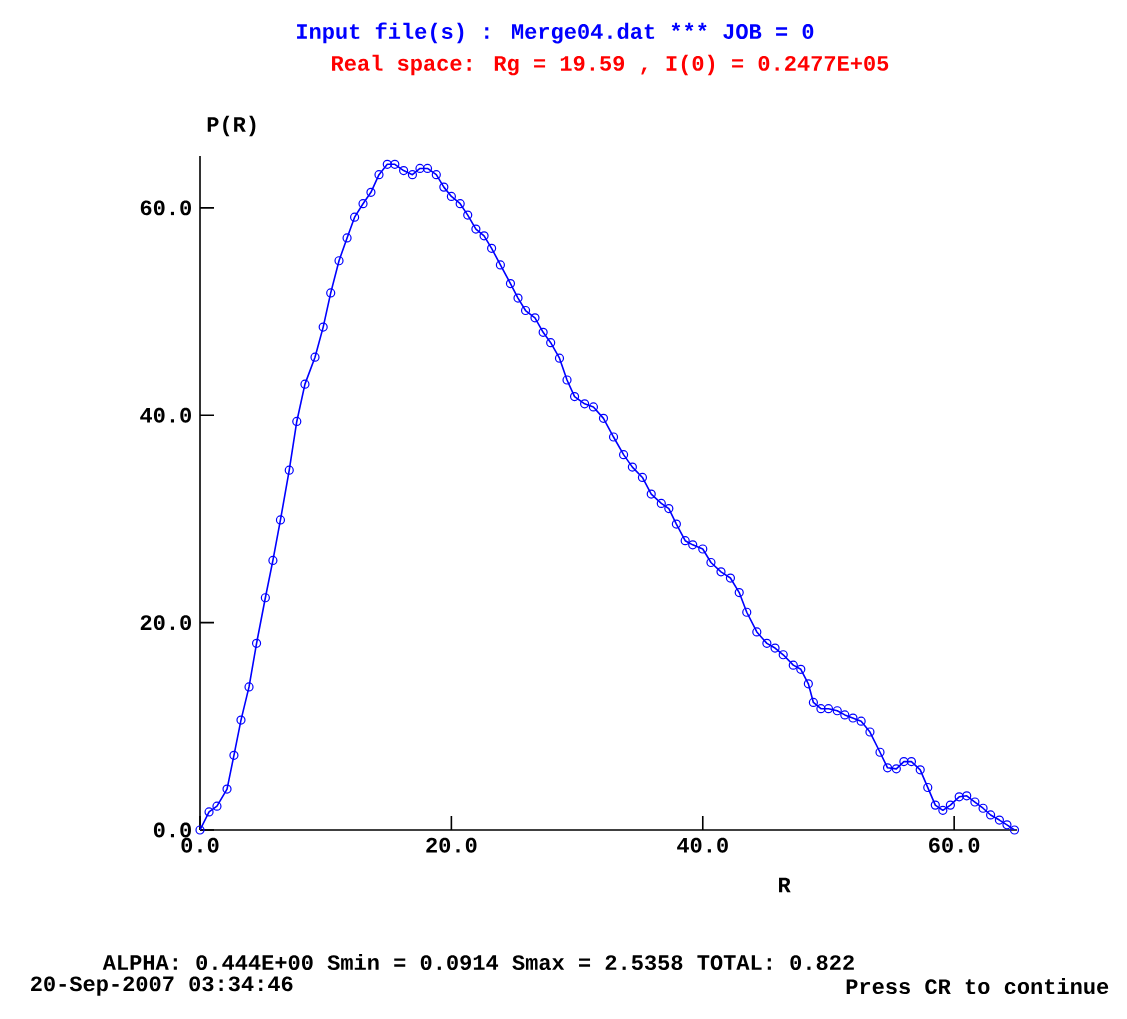 The height and width of the screenshot is (1019, 1127). I want to click on chart-title: Input file(s) : Merge04.dat *** JOB = 0, so click(555, 33).